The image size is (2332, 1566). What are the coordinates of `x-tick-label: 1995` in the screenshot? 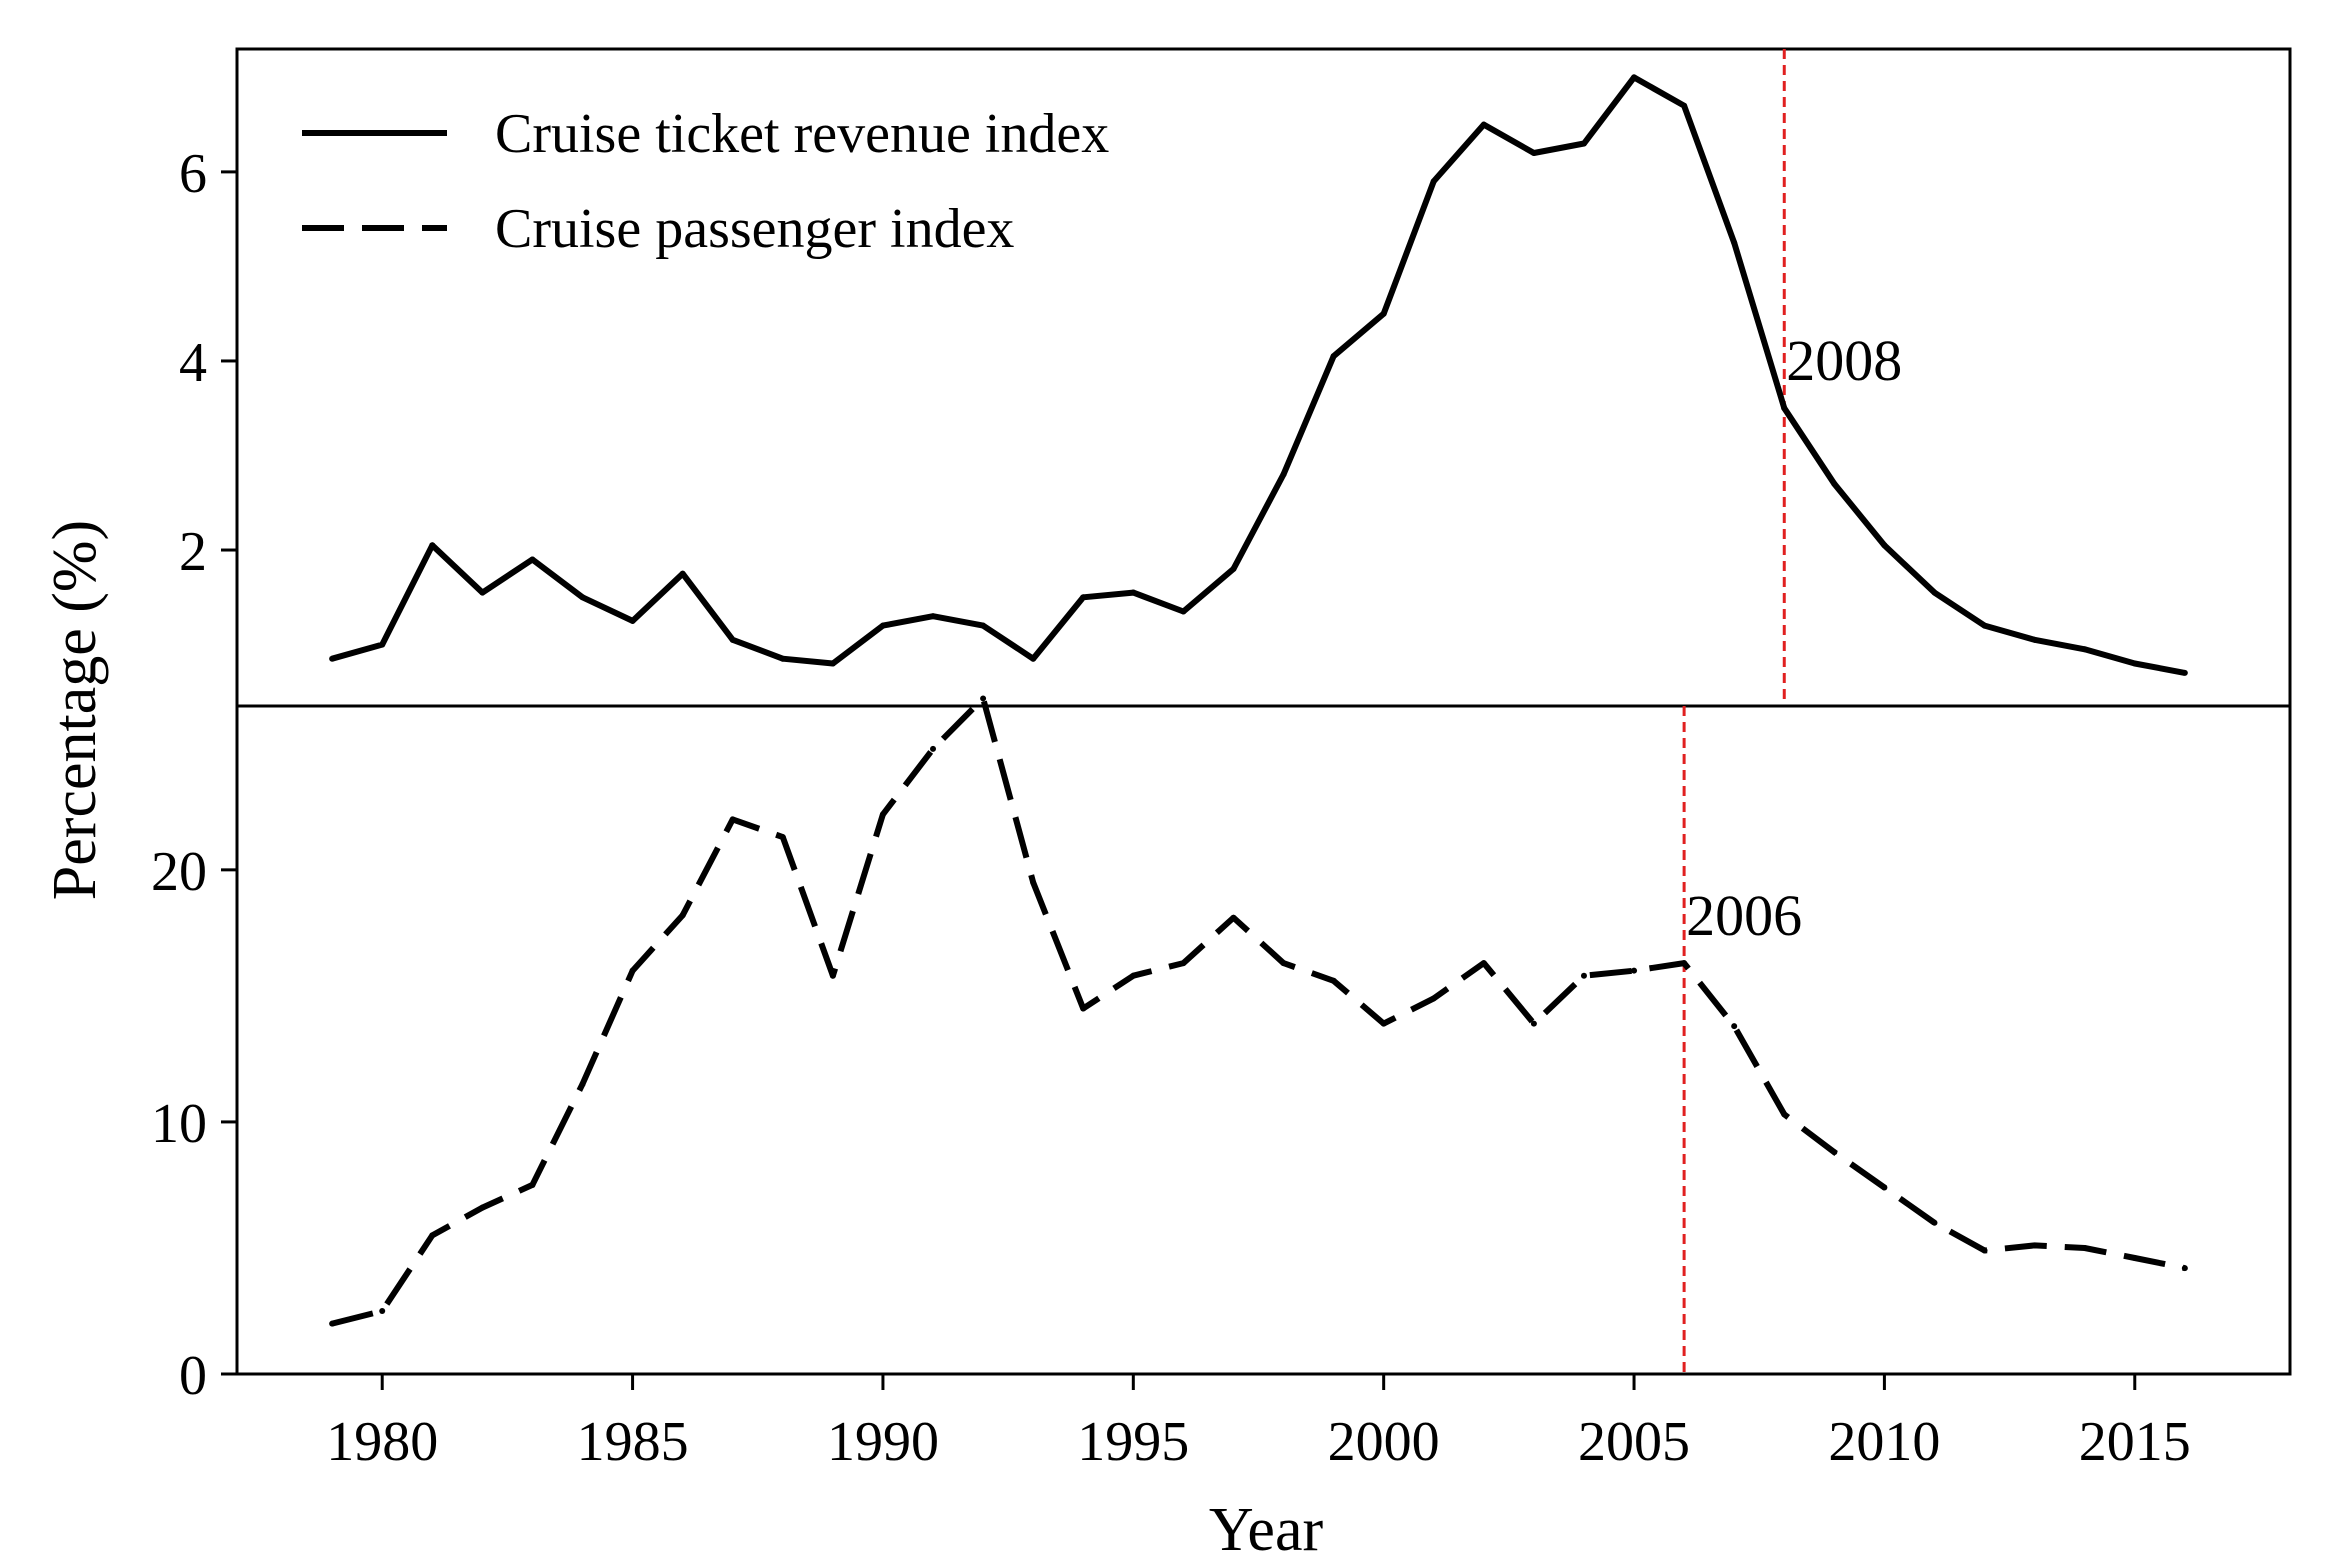 It's located at (1133, 1442).